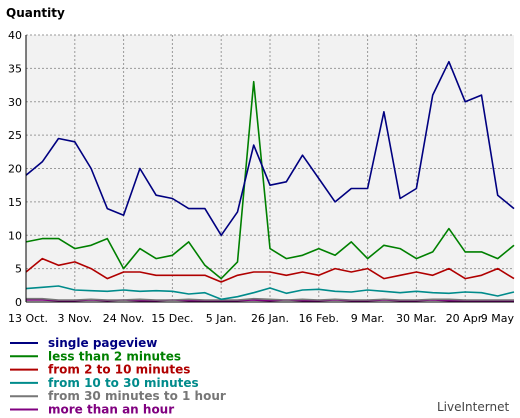  What do you see at coordinates (18, 302) in the screenshot?
I see `y-tick-label: 0` at bounding box center [18, 302].